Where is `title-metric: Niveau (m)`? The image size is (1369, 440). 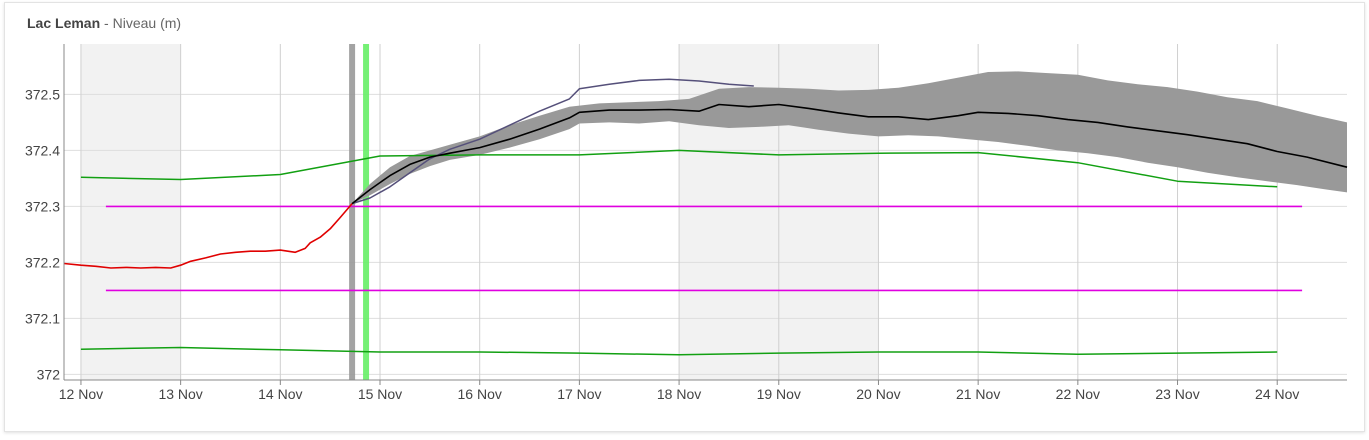 title-metric: Niveau (m) is located at coordinates (147, 23).